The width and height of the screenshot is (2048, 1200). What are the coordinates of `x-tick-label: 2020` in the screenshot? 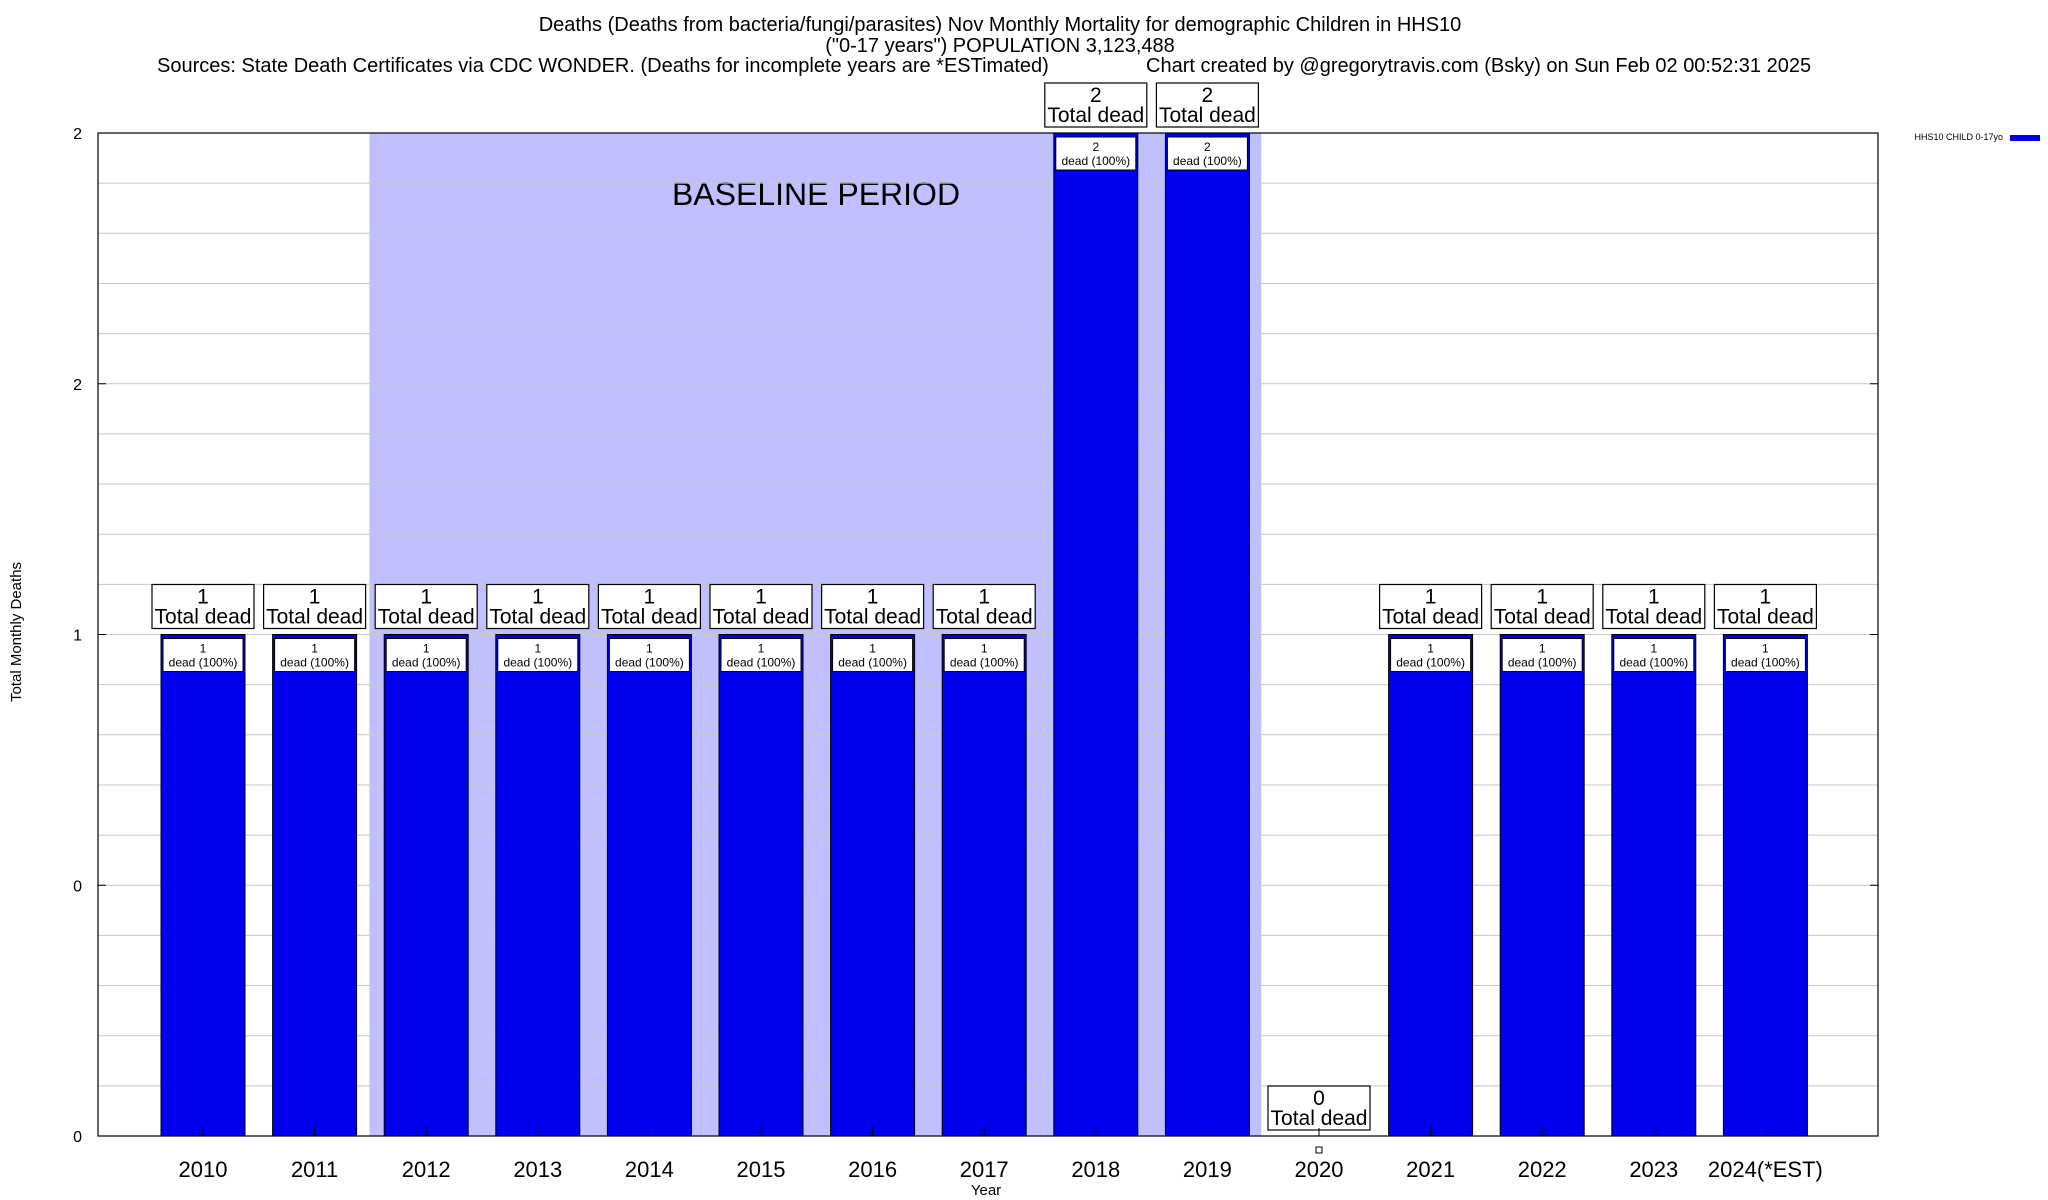 It's located at (1319, 1169).